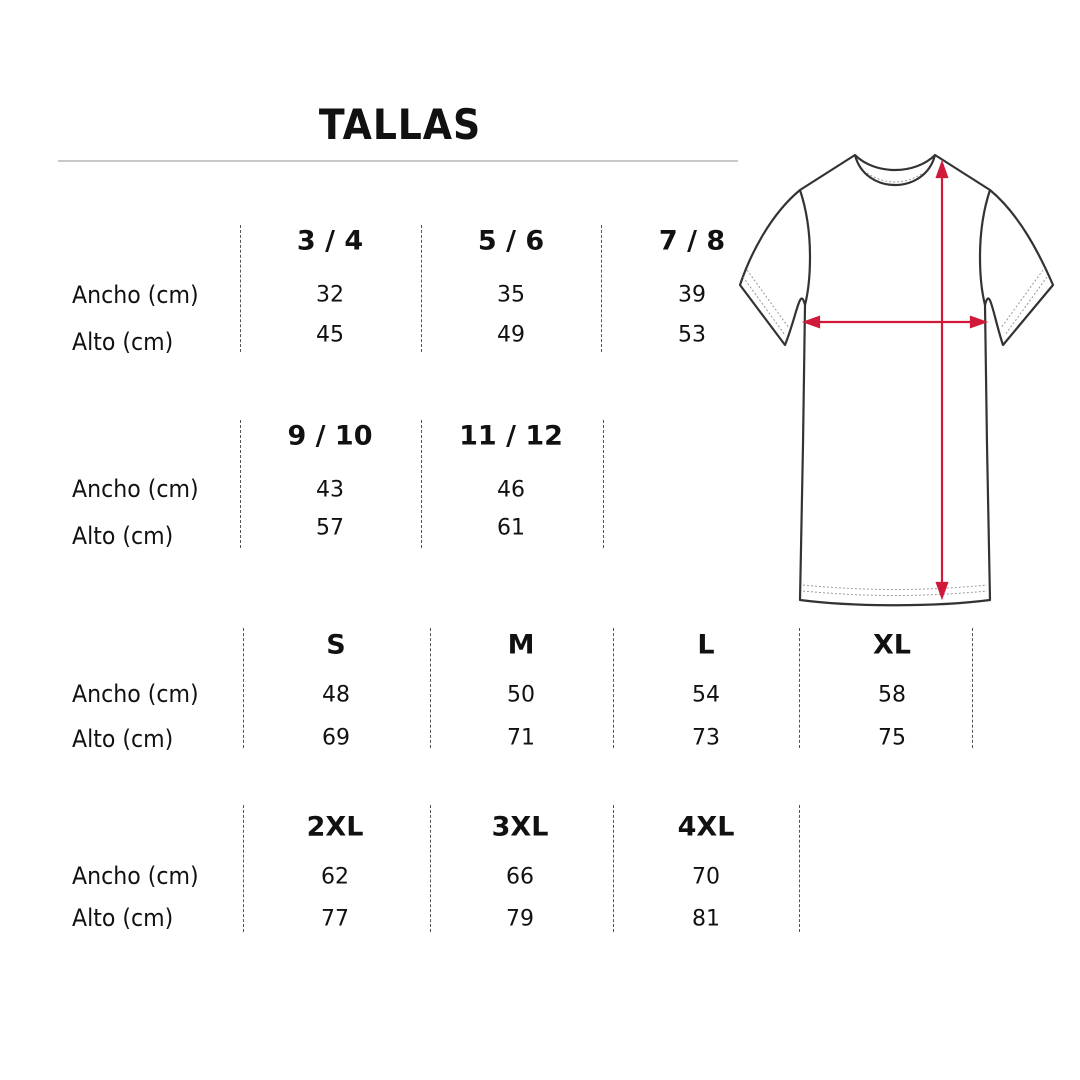  Describe the element at coordinates (335, 919) in the screenshot. I see `alto-value: 77` at that location.